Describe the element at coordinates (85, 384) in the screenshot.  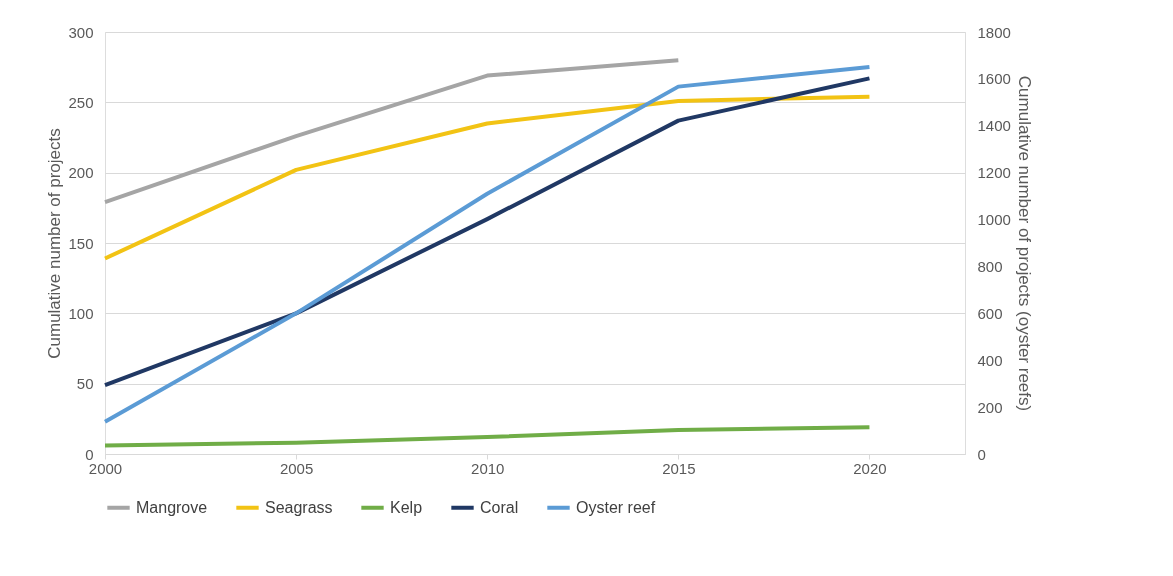
I see `y-tick-label: 50` at that location.